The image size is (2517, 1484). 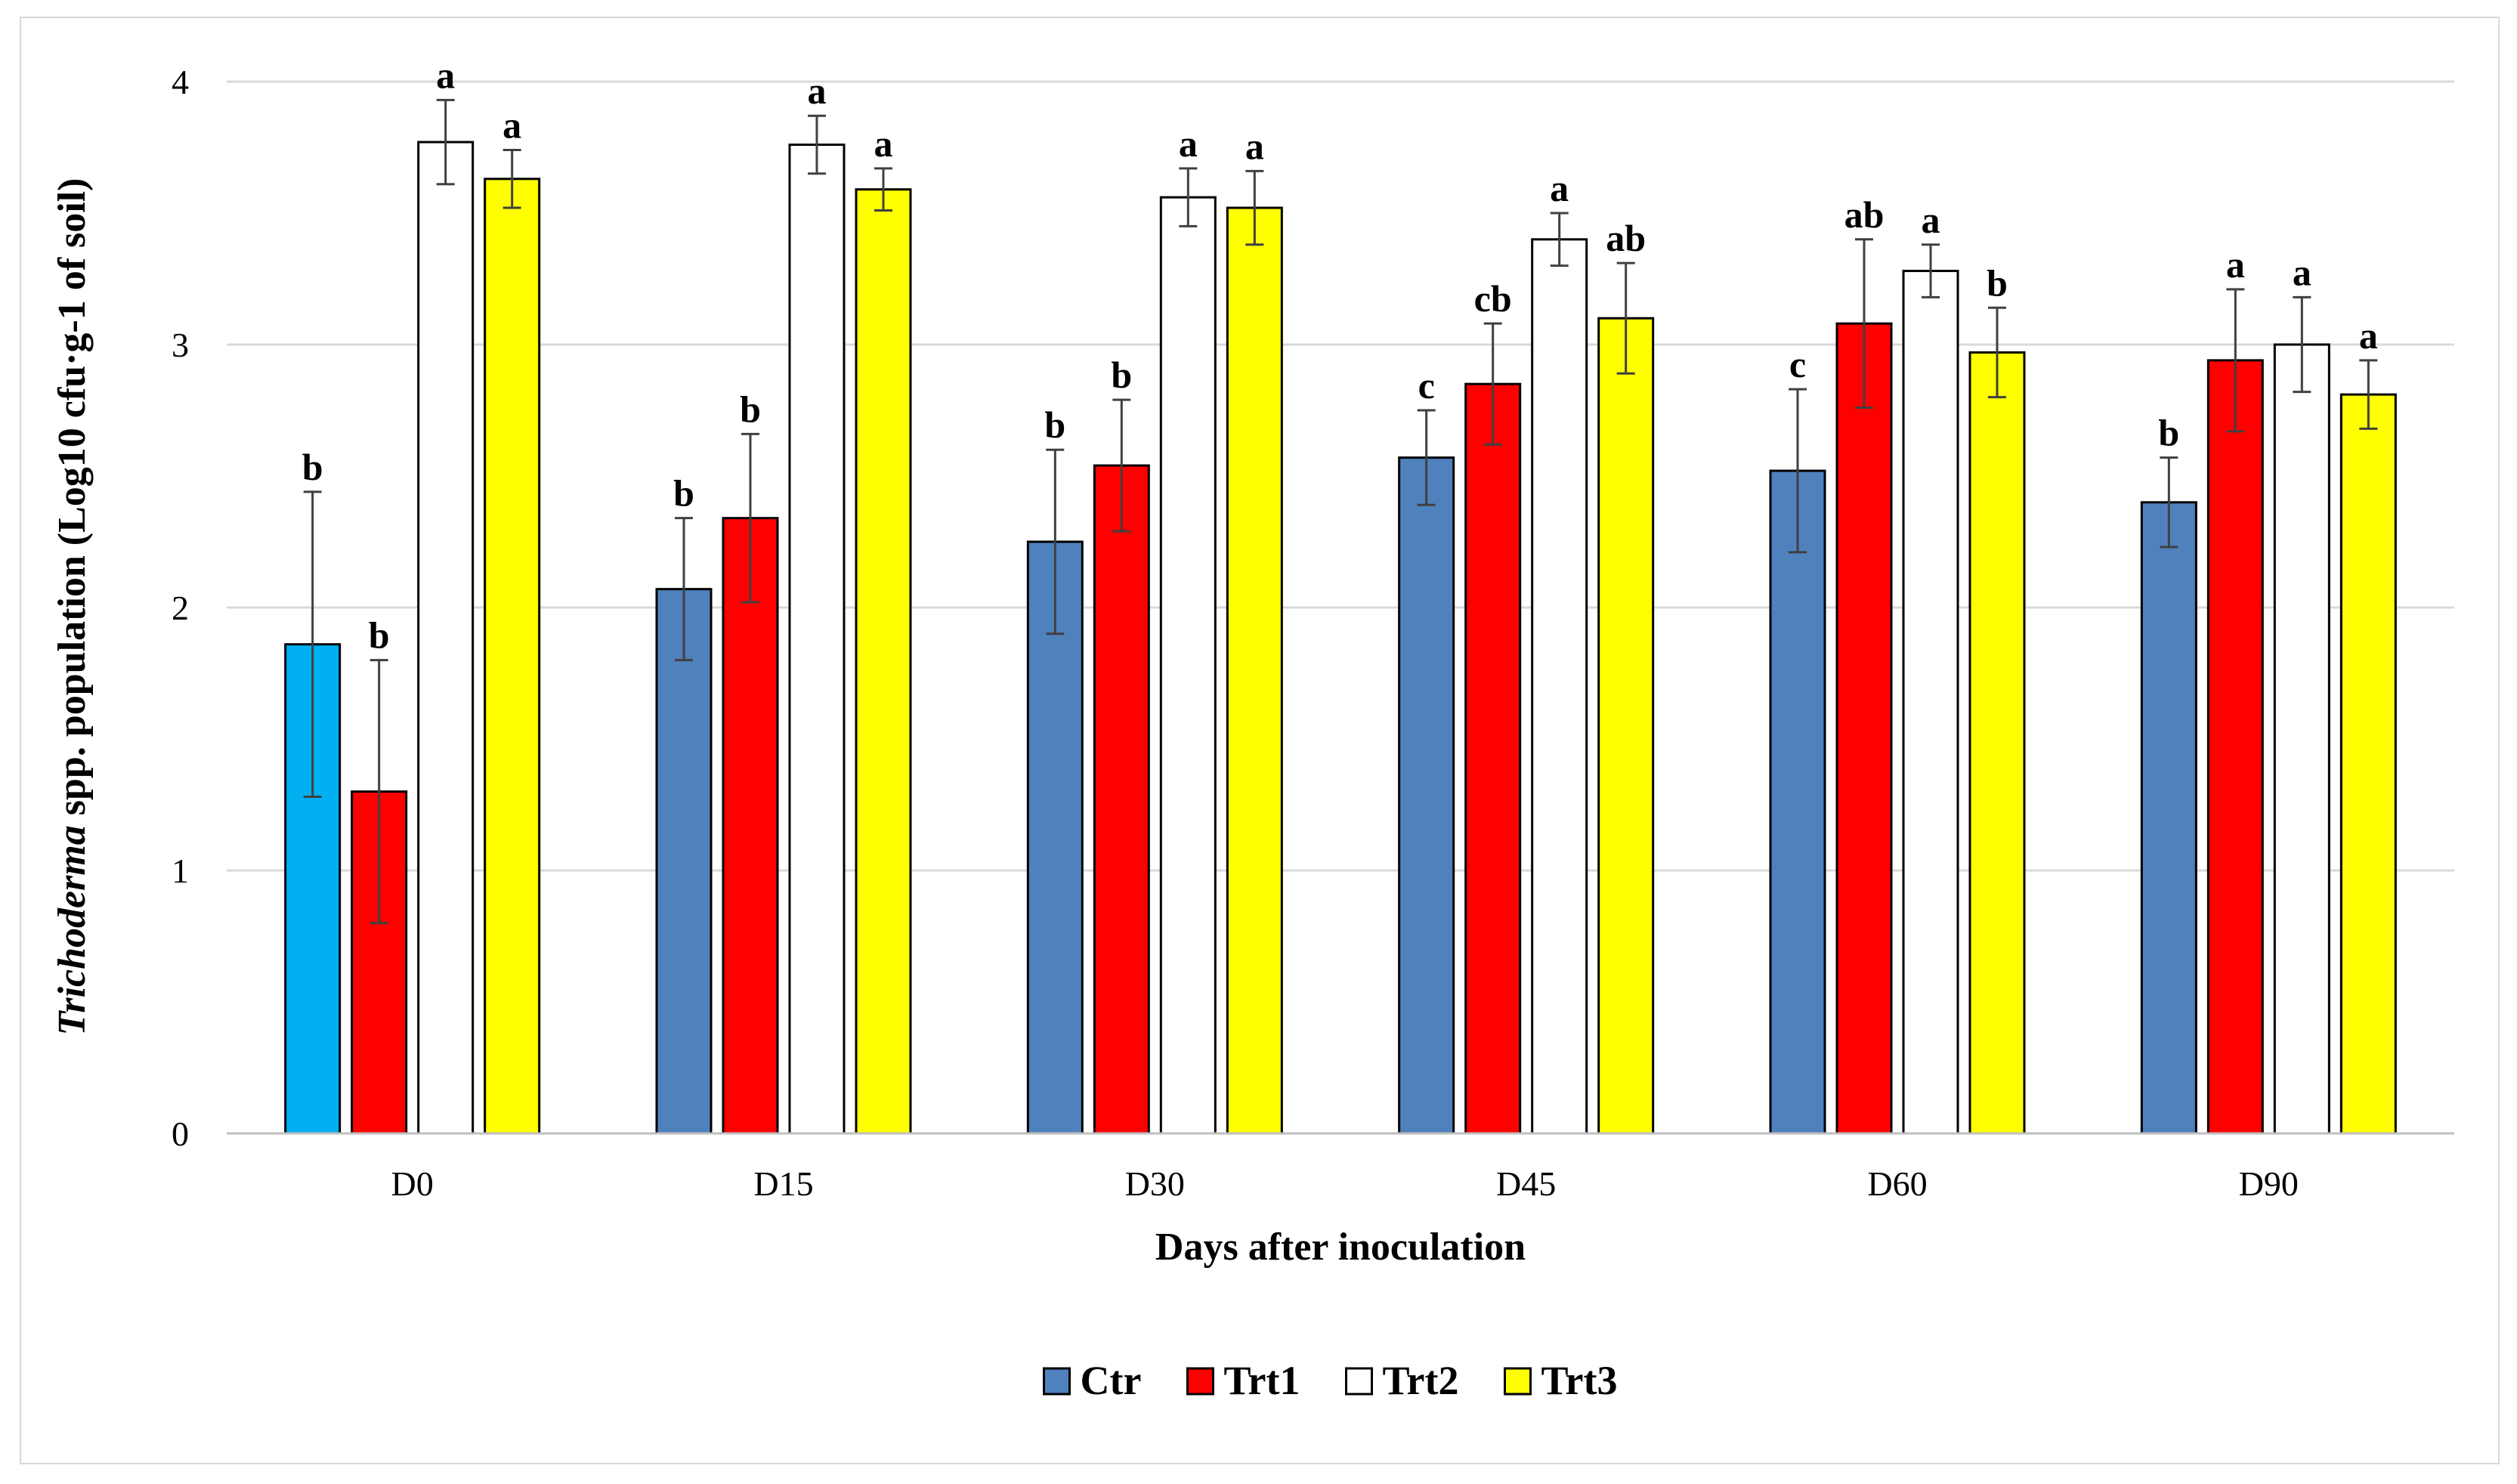 I want to click on legend-swatch-trt3, so click(x=1518, y=1382).